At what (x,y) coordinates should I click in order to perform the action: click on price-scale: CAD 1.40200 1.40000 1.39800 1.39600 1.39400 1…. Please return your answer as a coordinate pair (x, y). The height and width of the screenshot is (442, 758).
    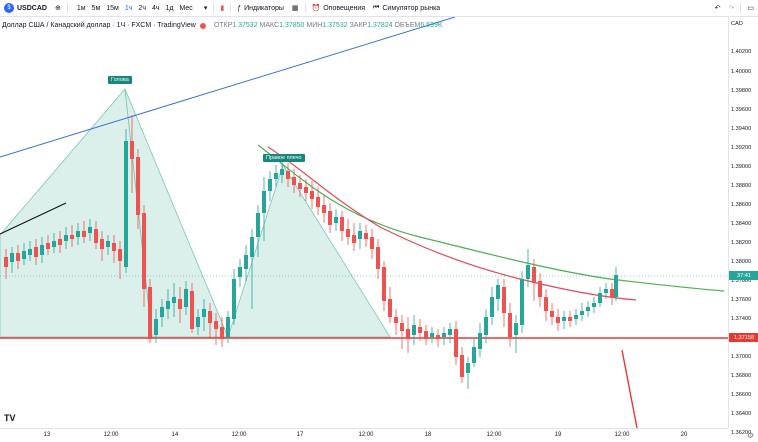
    Looking at the image, I should click on (743, 226).